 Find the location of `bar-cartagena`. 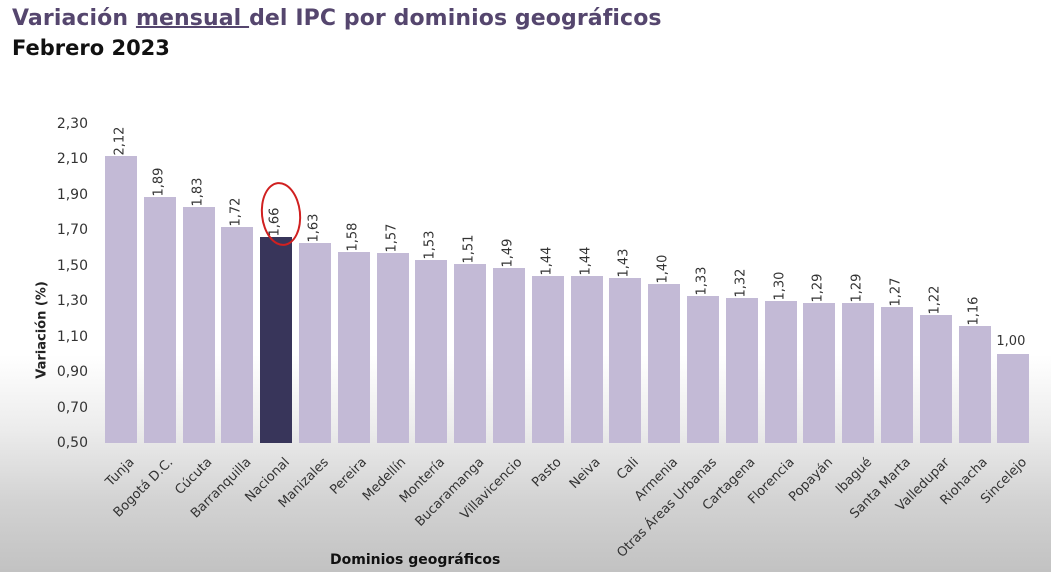

bar-cartagena is located at coordinates (741, 370).